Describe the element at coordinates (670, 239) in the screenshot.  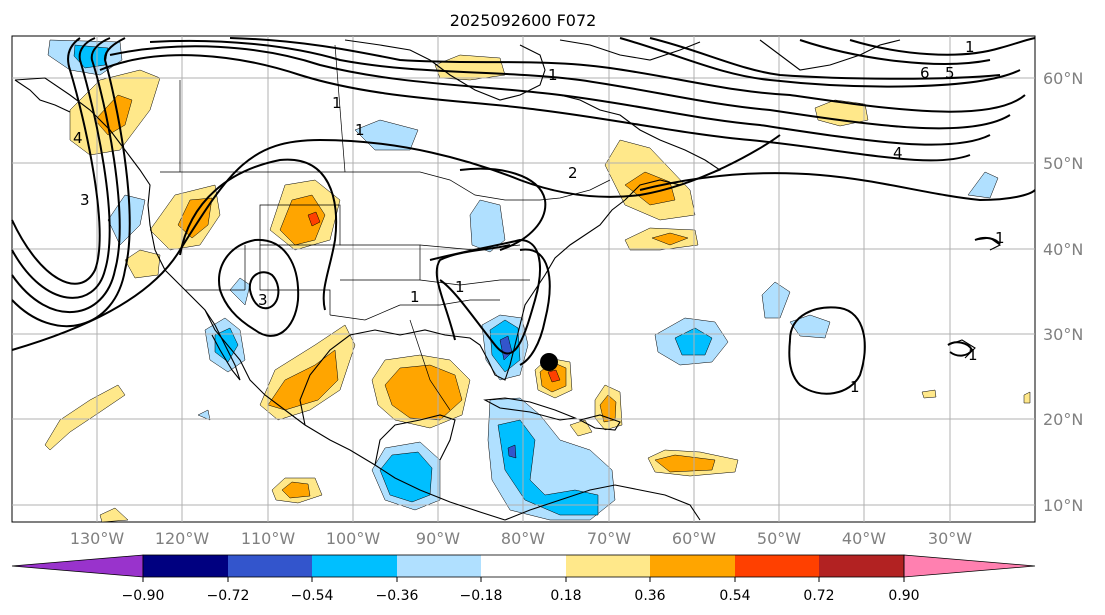
I see `field-orange-gulfstream` at that location.